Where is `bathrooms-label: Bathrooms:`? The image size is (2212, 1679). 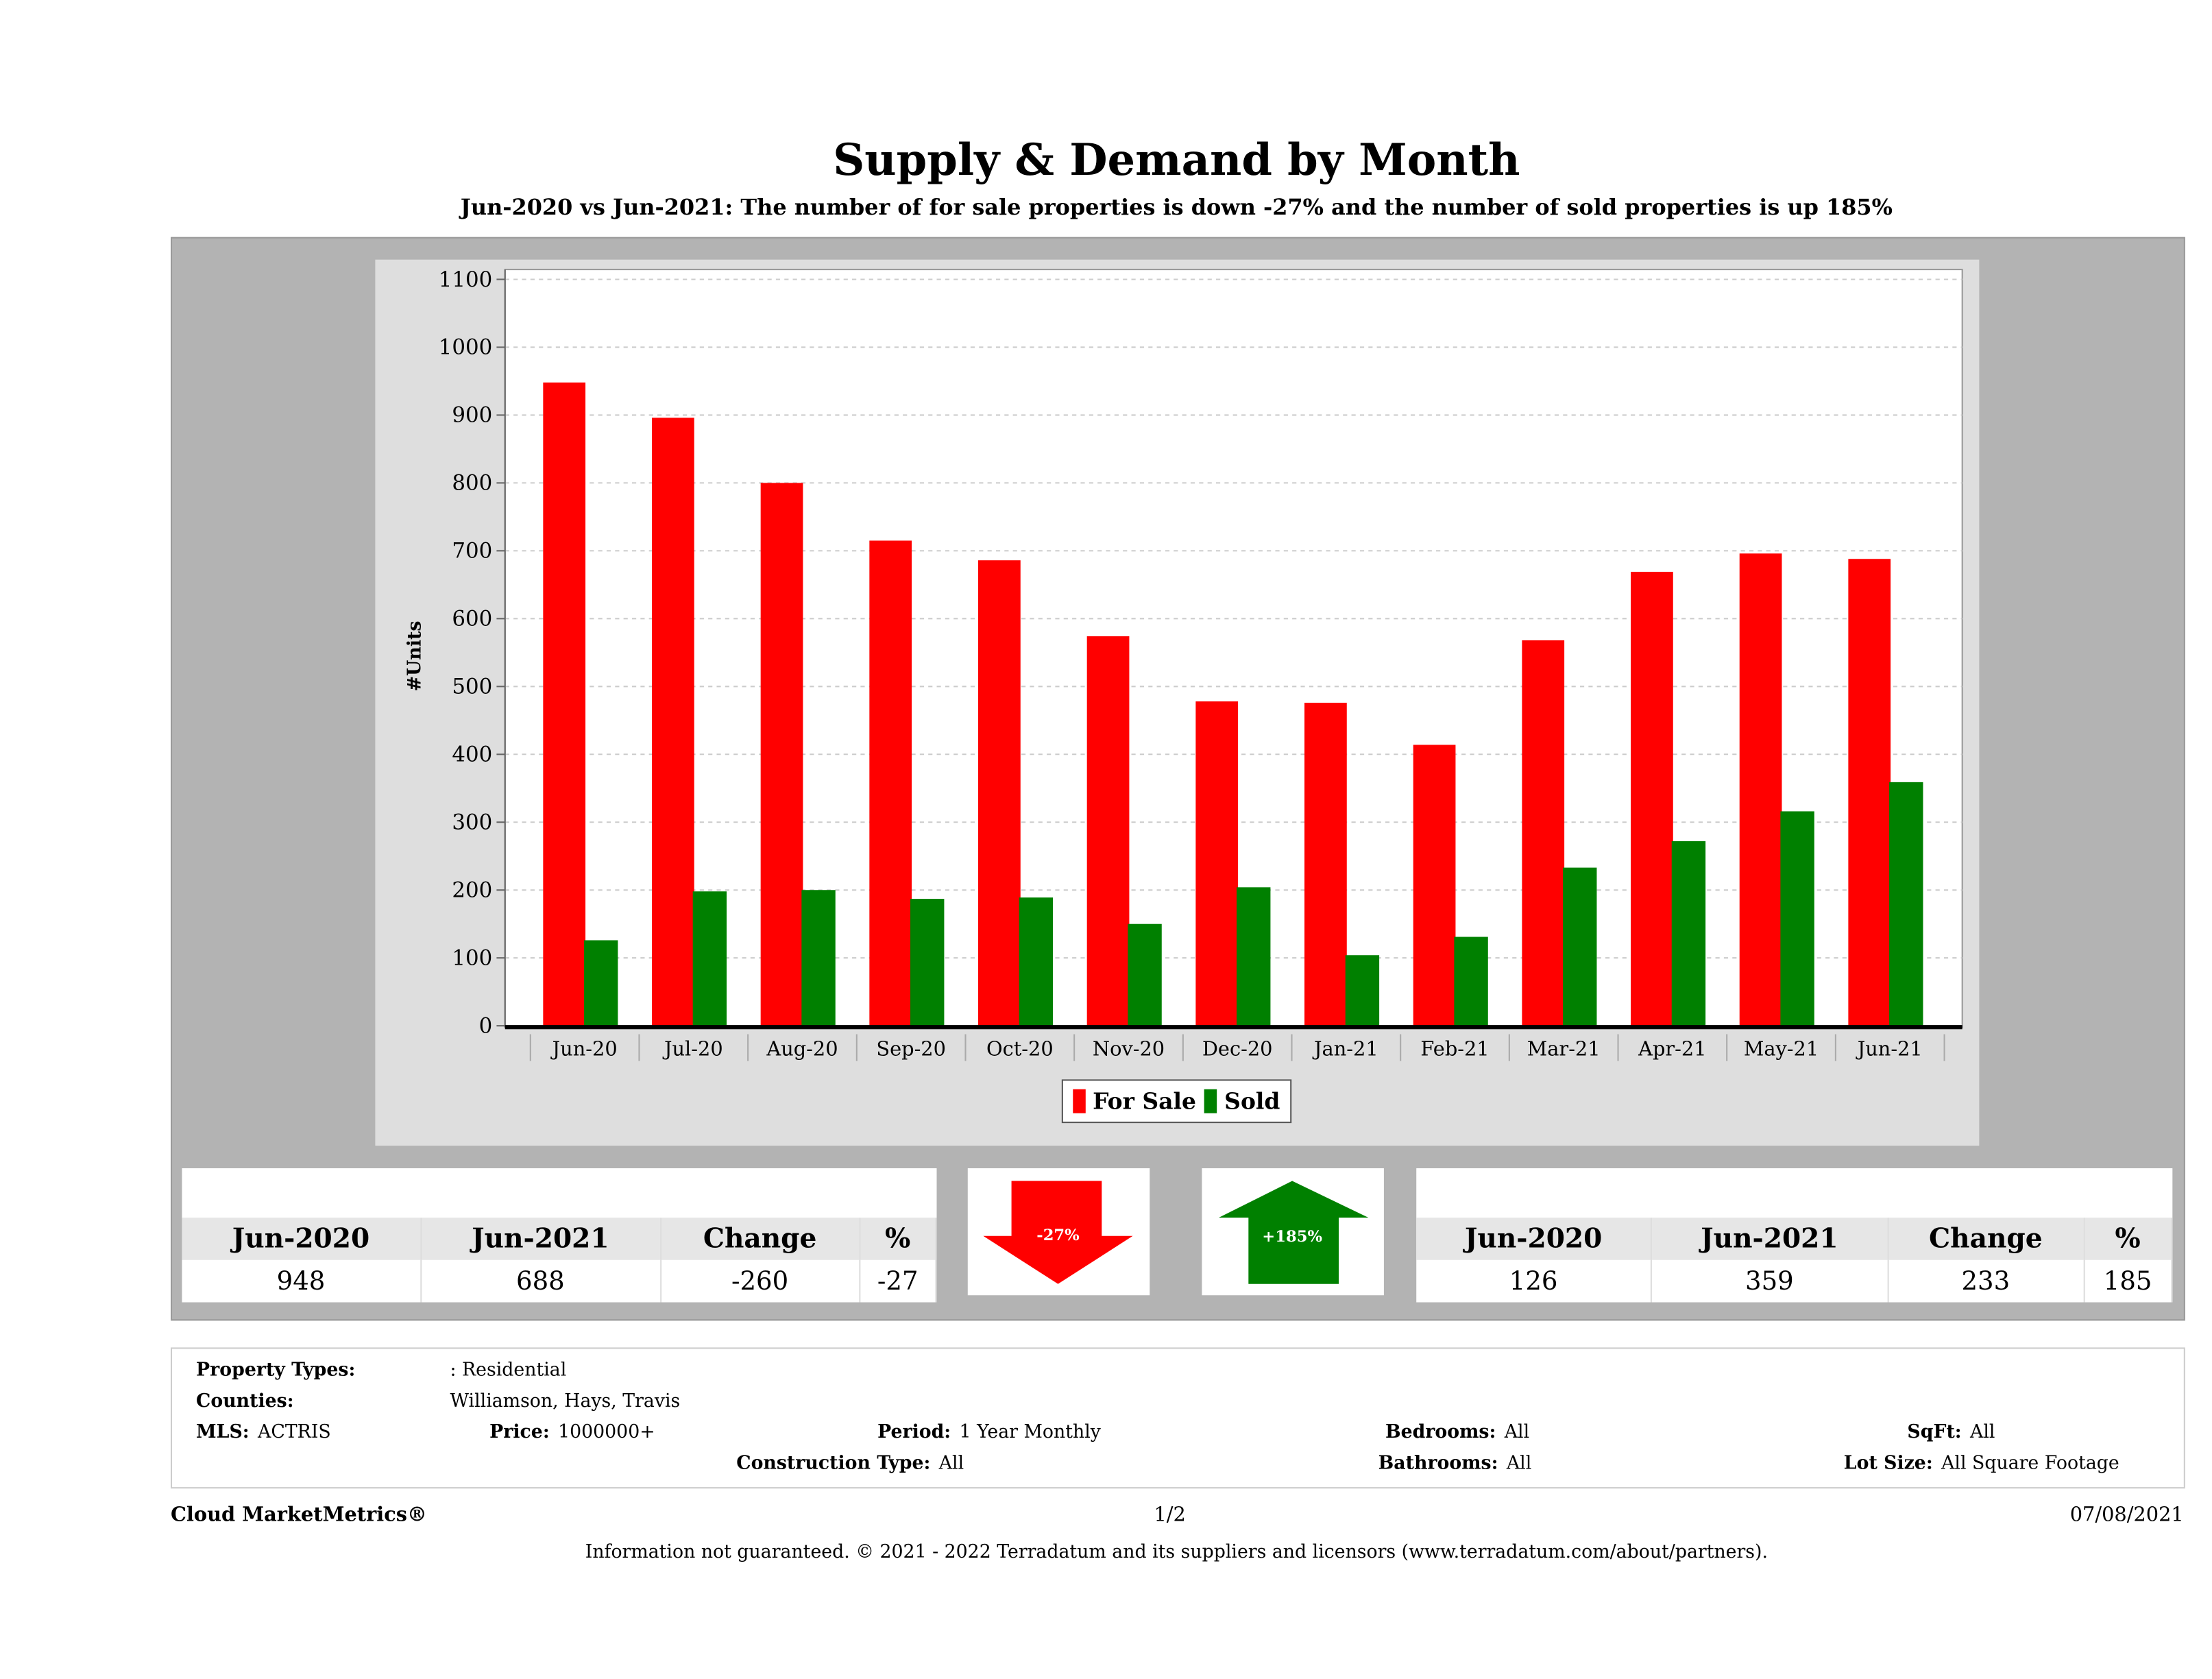 bathrooms-label: Bathrooms: is located at coordinates (1438, 1464).